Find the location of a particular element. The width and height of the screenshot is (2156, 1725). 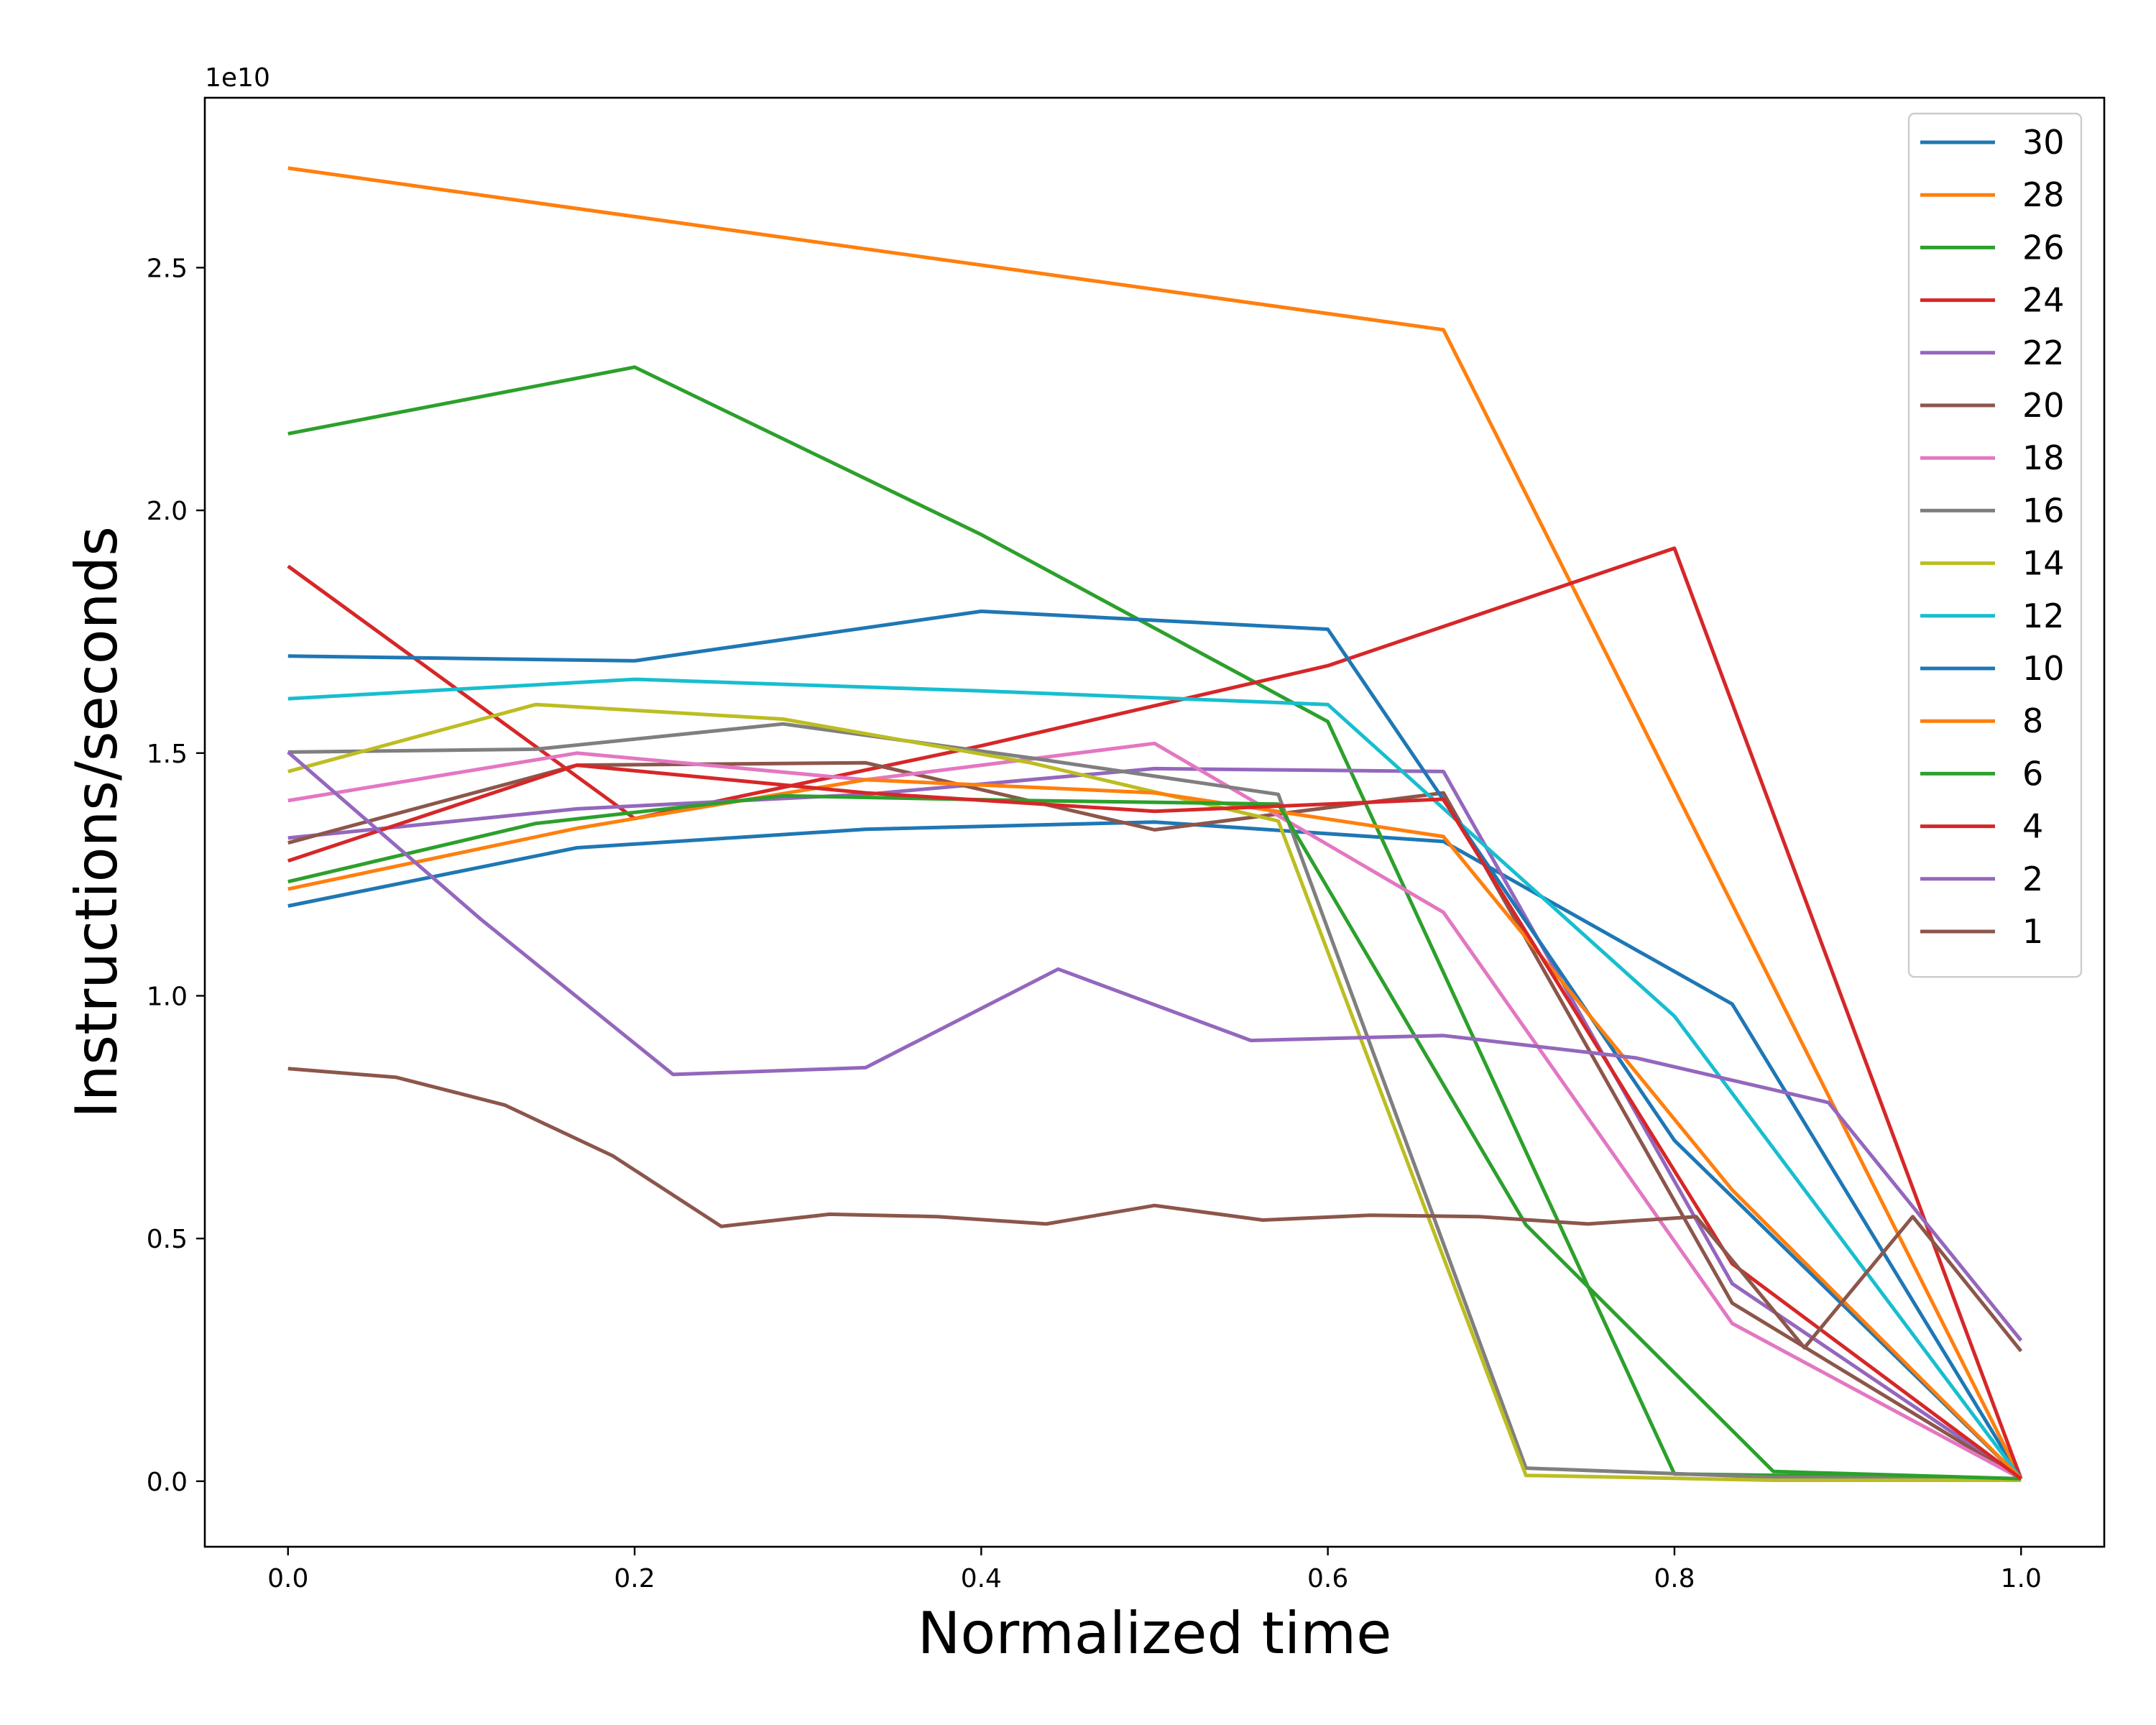

y-tick-label: 0.5 is located at coordinates (167, 1239).